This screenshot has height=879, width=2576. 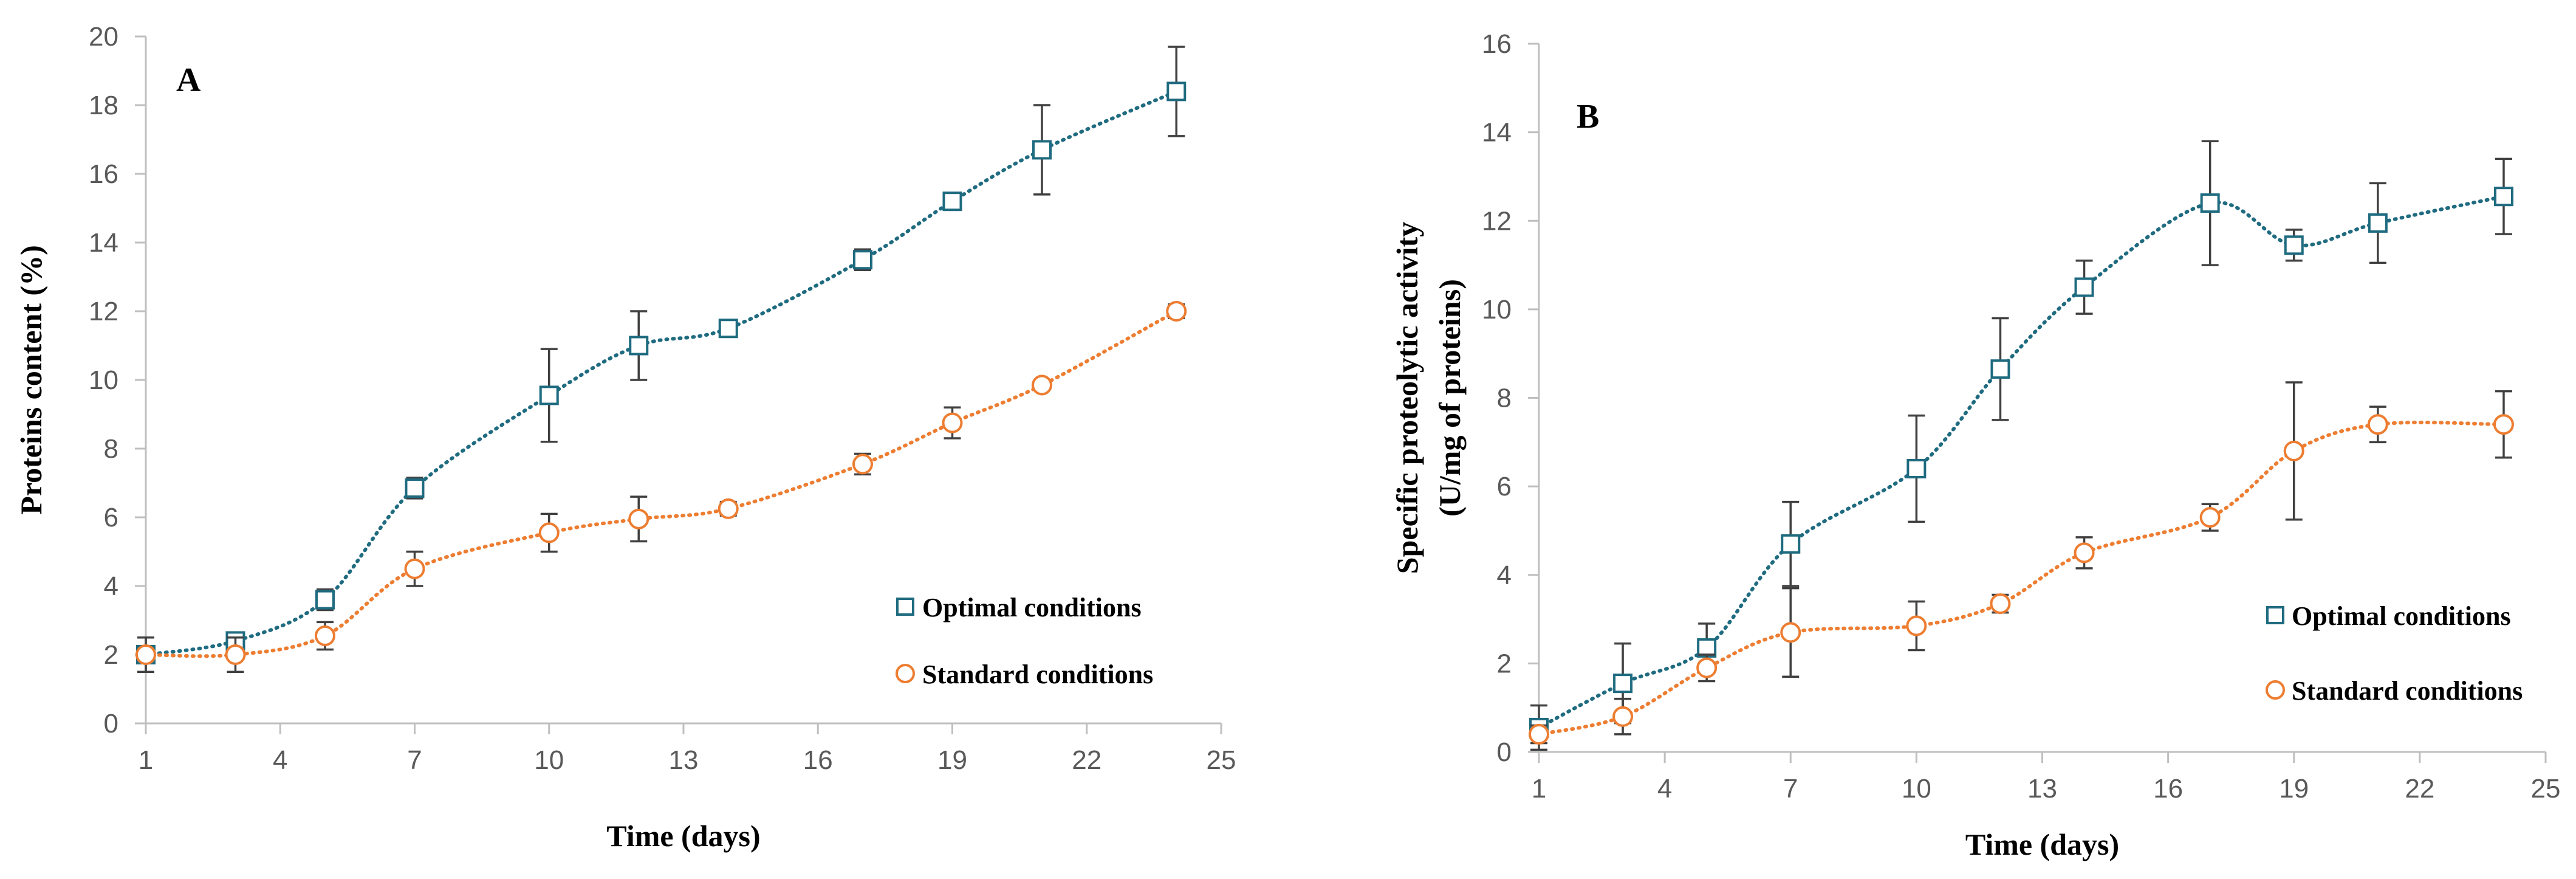 I want to click on trend-line, so click(x=2022, y=578).